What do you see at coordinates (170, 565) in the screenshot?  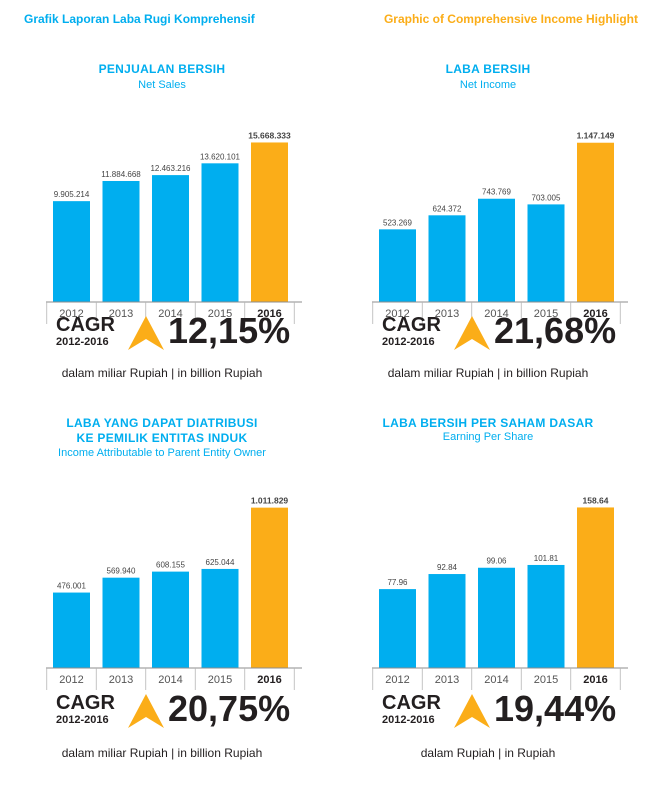 I see `data-label: 608.155` at bounding box center [170, 565].